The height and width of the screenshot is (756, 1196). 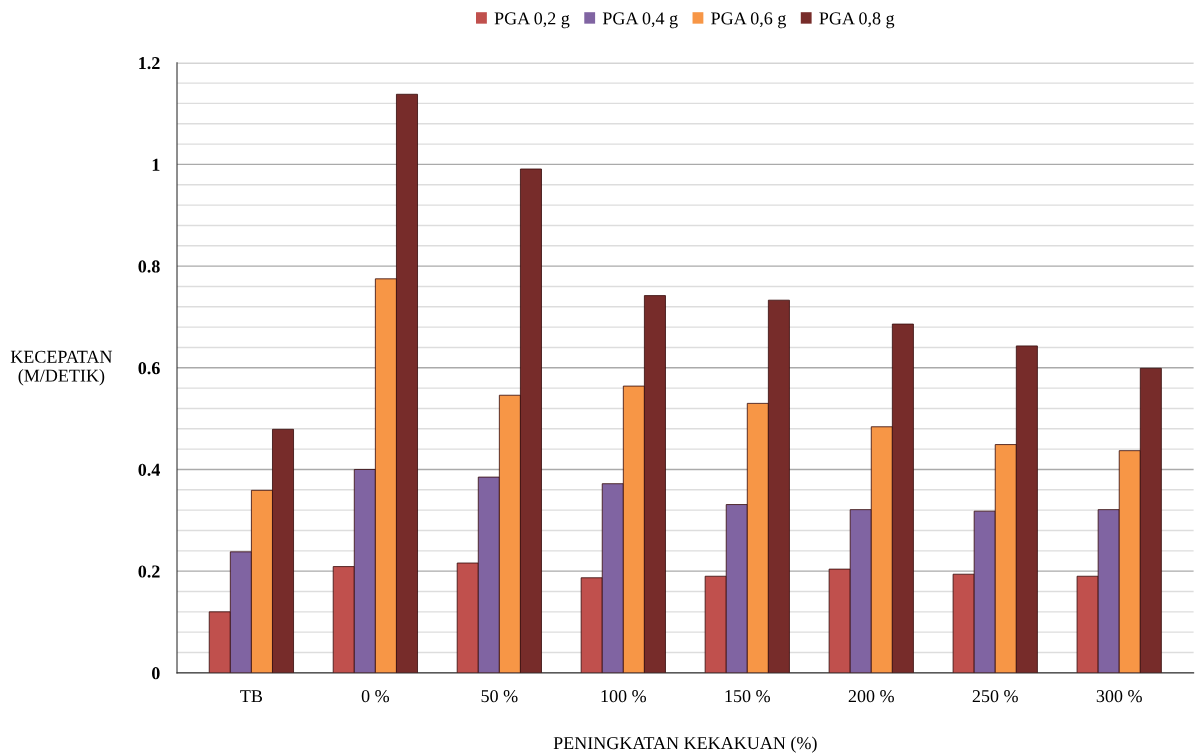 I want to click on x-tick-label: 300 %, so click(x=1119, y=696).